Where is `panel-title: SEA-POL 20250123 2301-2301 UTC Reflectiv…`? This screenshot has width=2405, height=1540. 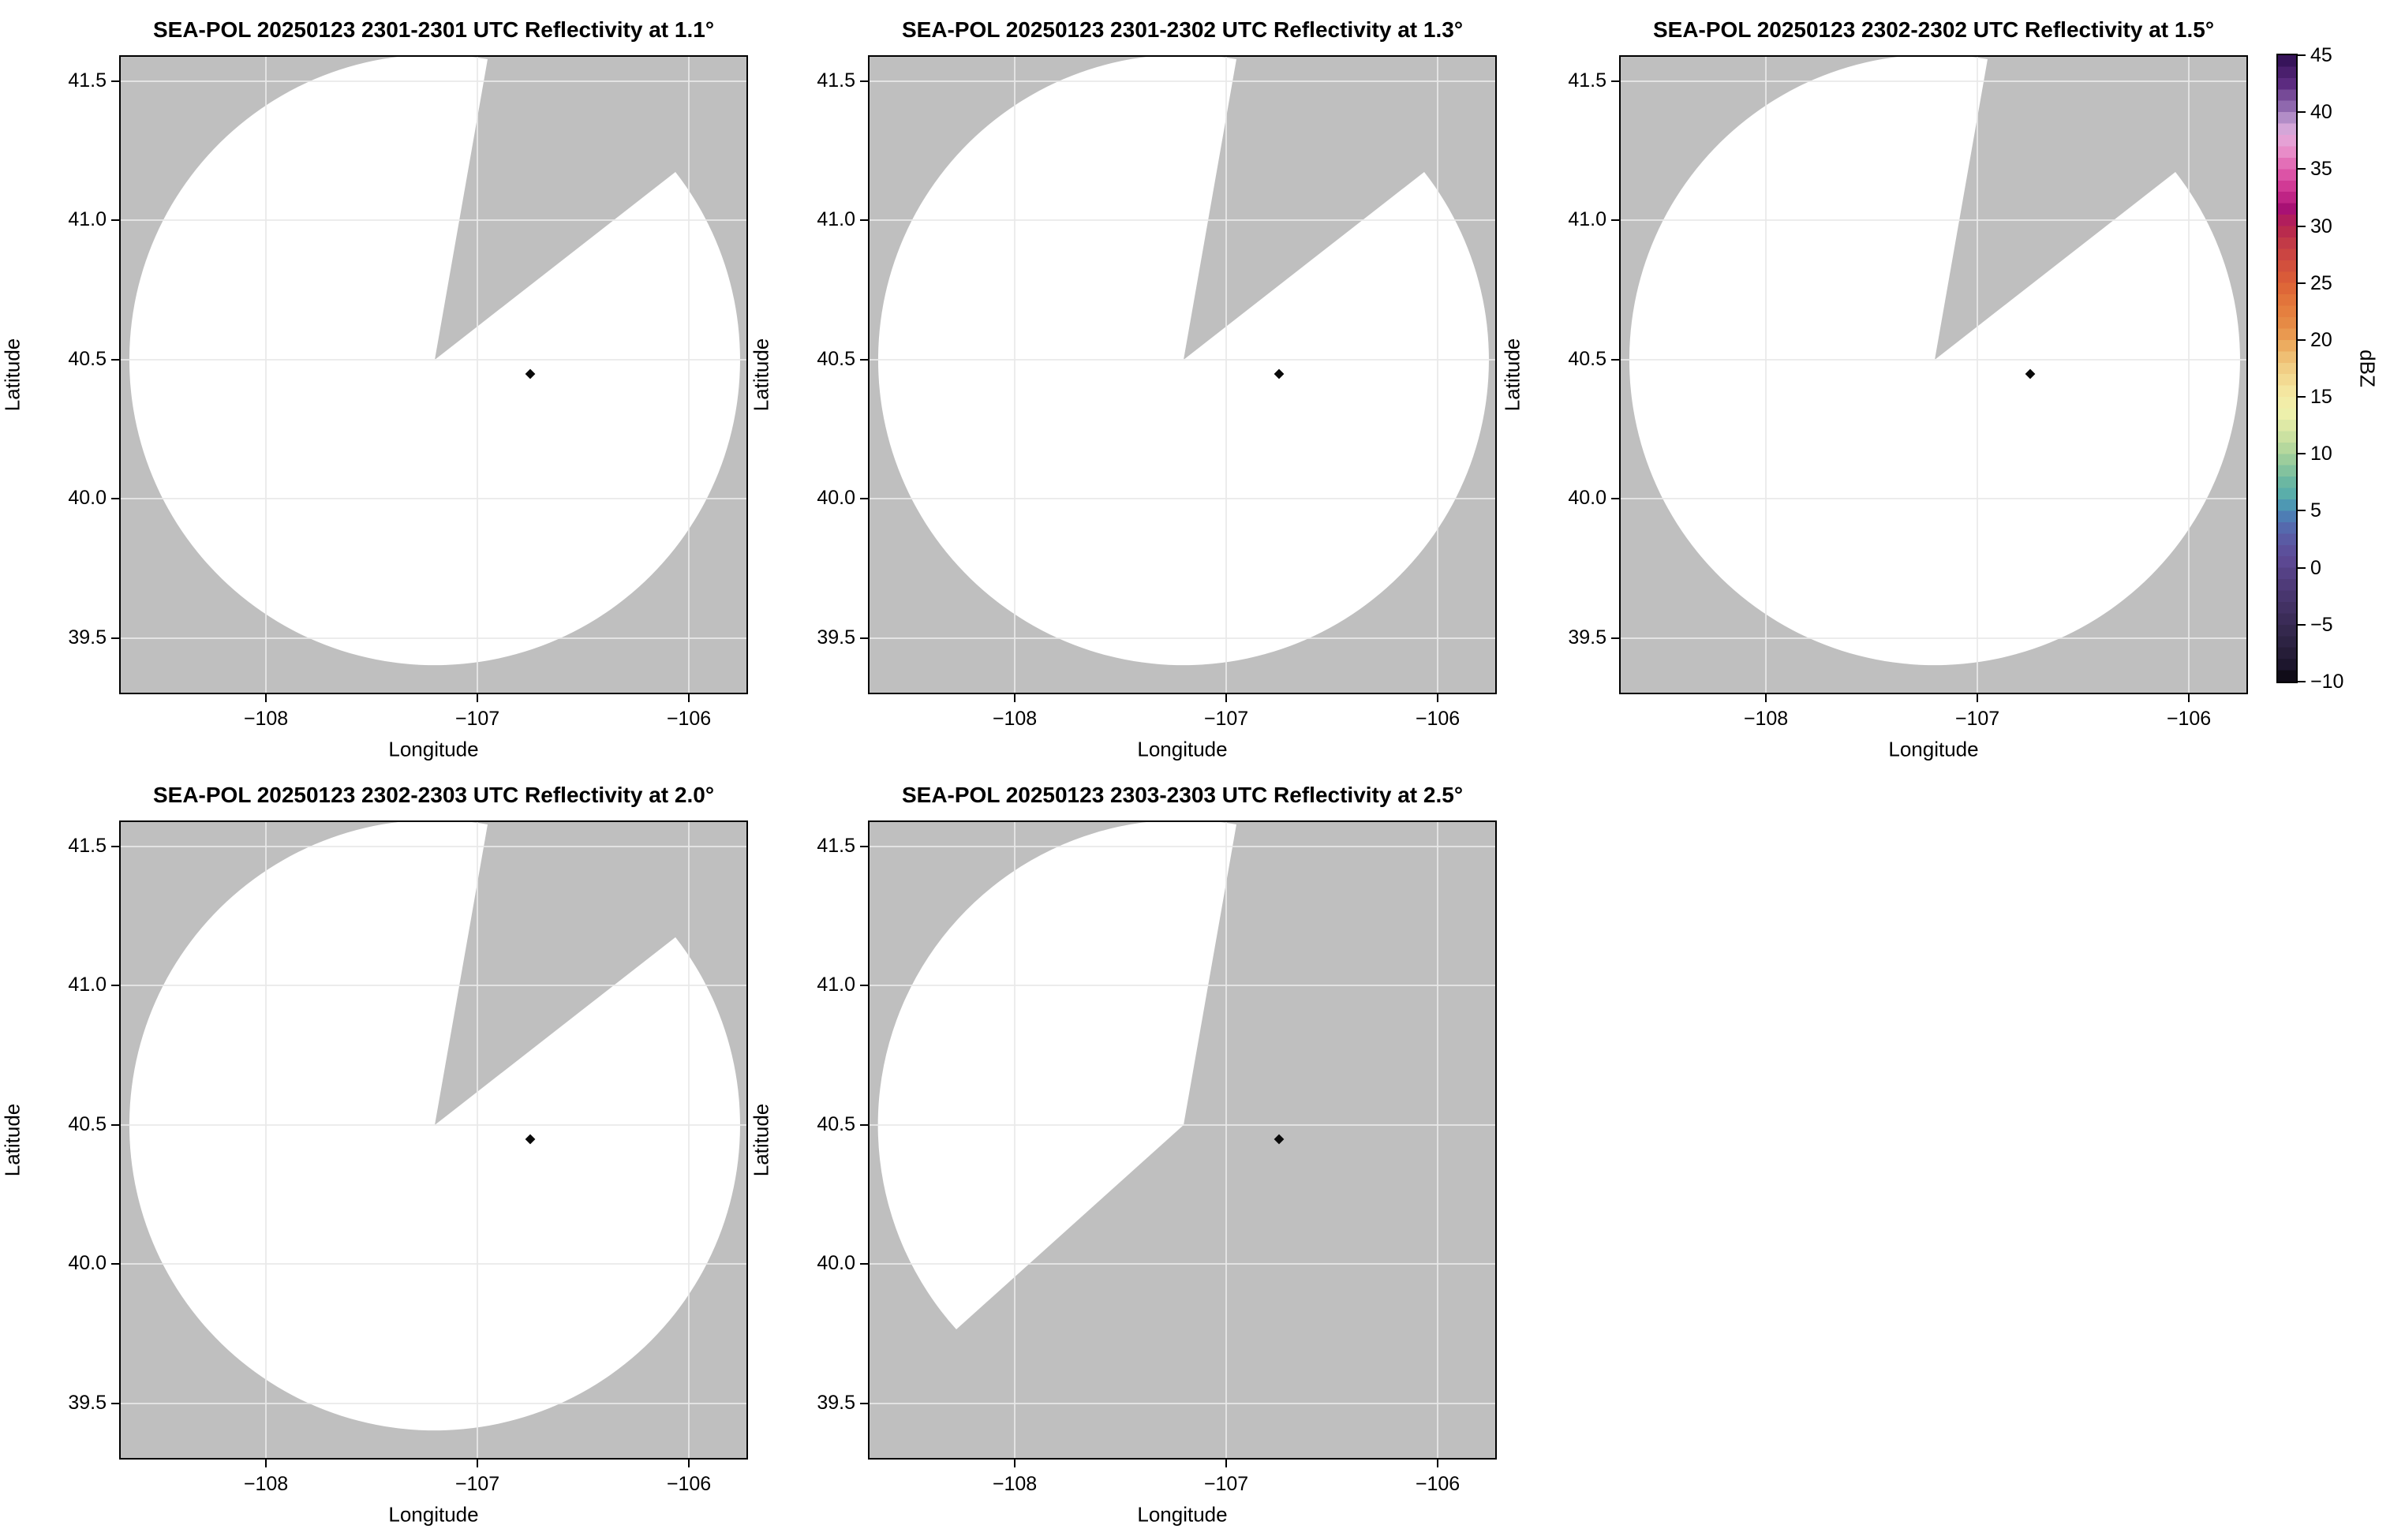 panel-title: SEA-POL 20250123 2301-2301 UTC Reflectiv… is located at coordinates (434, 29).